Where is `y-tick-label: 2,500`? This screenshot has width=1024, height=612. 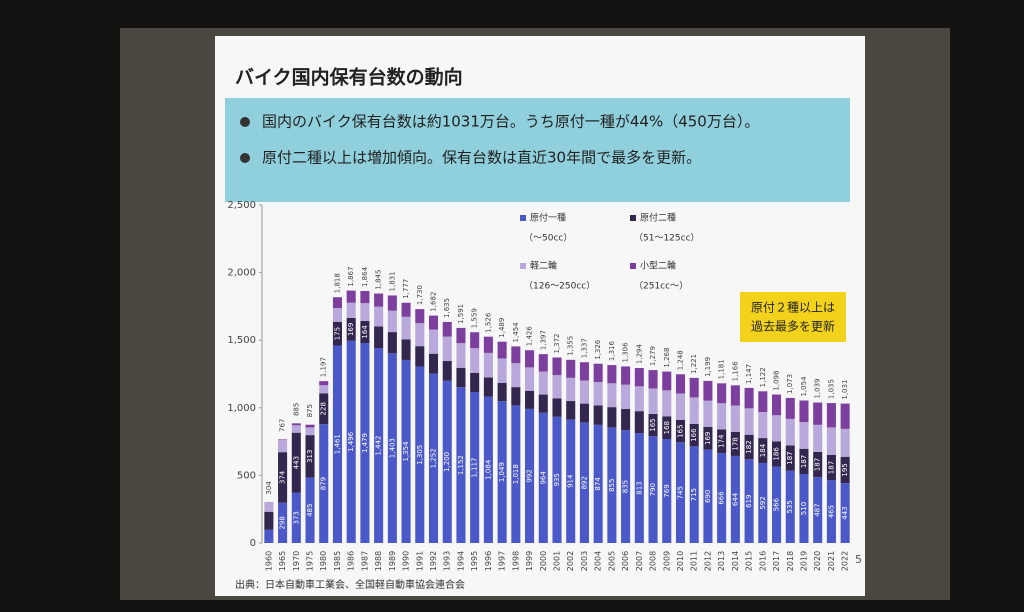
y-tick-label: 2,500 is located at coordinates (241, 205).